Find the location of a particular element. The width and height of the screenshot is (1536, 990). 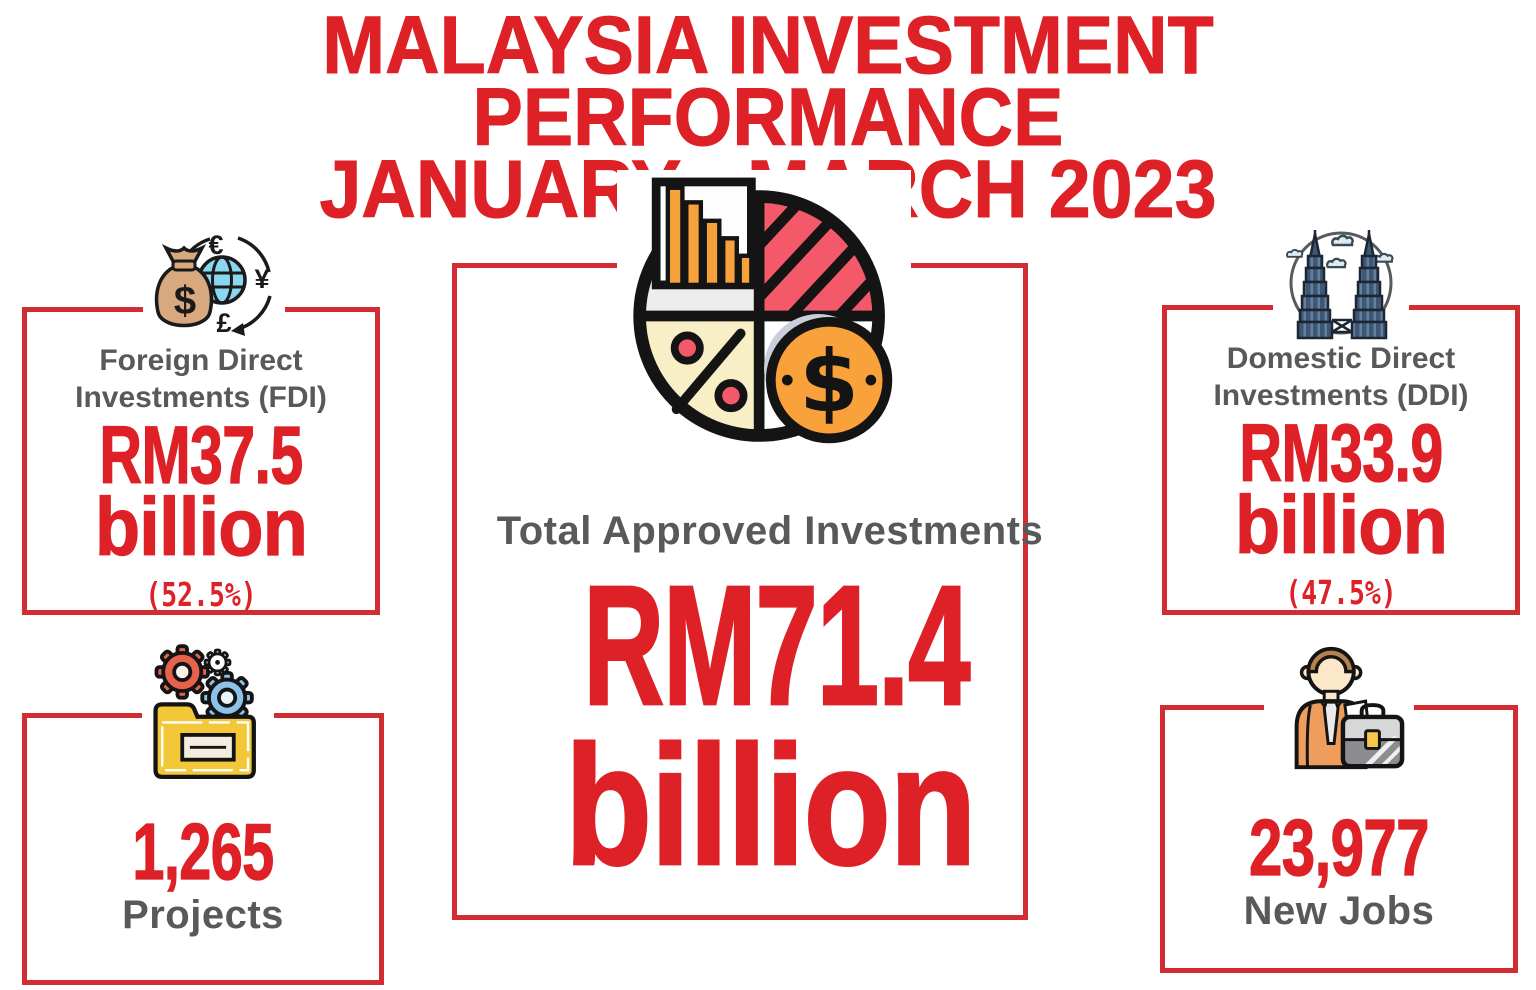

ddi-label: Domestic Direct Investments (DDI) is located at coordinates (1341, 377).